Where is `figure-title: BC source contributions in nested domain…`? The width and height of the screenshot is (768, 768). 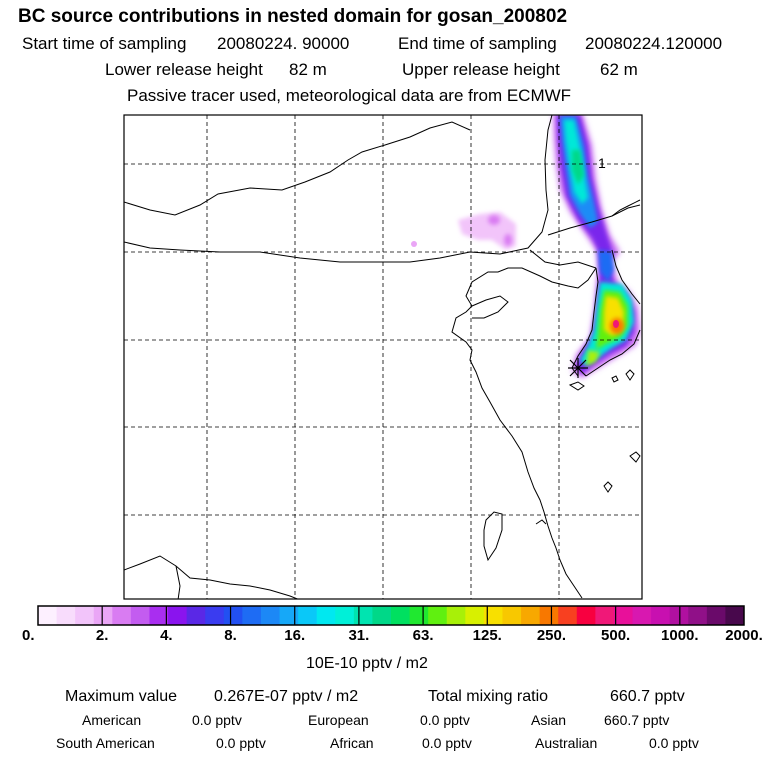 figure-title: BC source contributions in nested domain… is located at coordinates (293, 16).